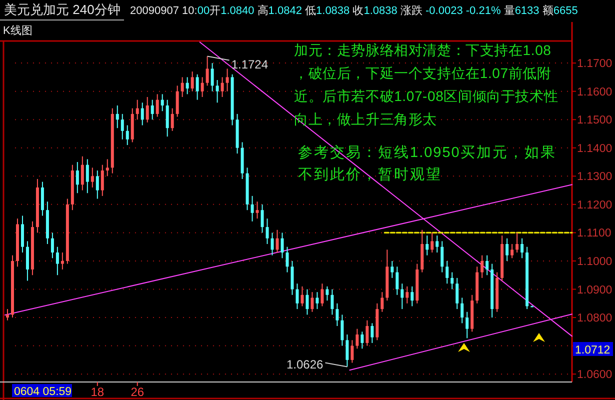 This screenshot has height=400, width=615. What do you see at coordinates (594, 120) in the screenshot?
I see `y-tick-label: 1.1500` at bounding box center [594, 120].